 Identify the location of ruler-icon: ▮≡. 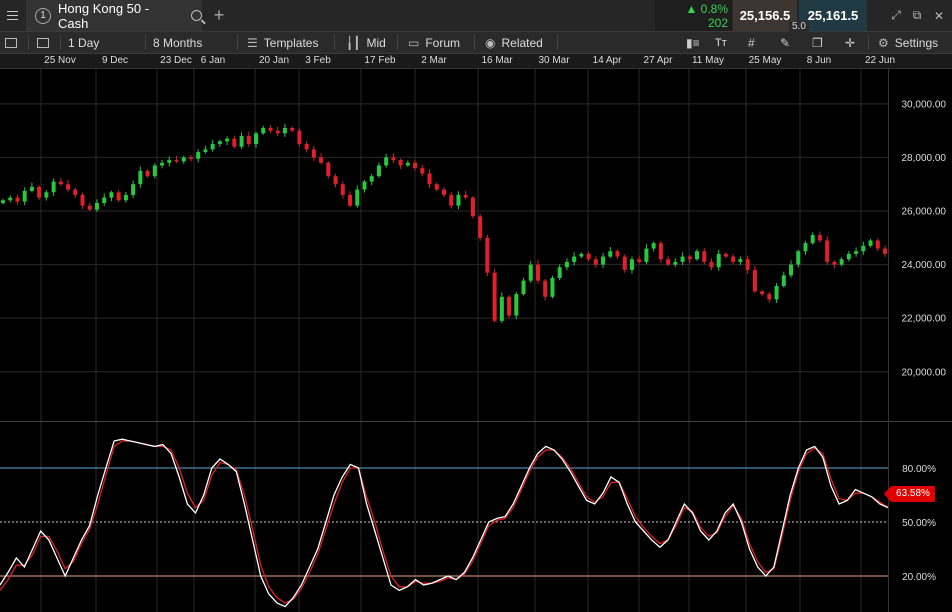
(693, 42).